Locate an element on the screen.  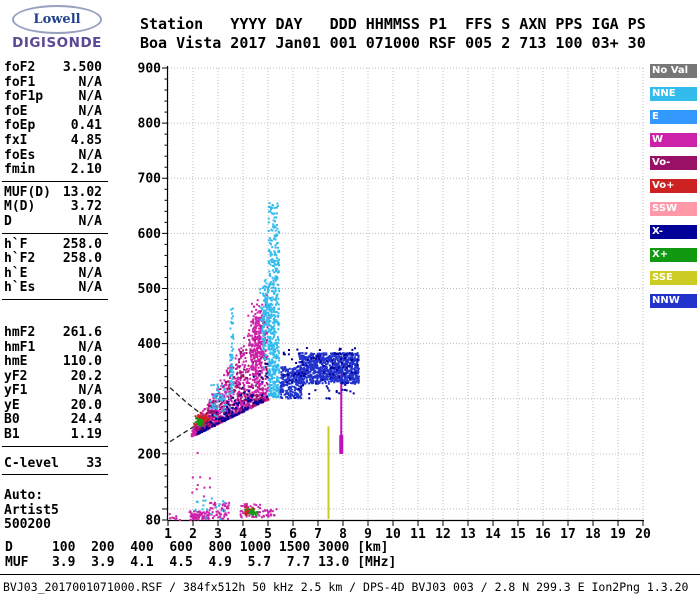
parameter-label: yE is located at coordinates (12, 405).